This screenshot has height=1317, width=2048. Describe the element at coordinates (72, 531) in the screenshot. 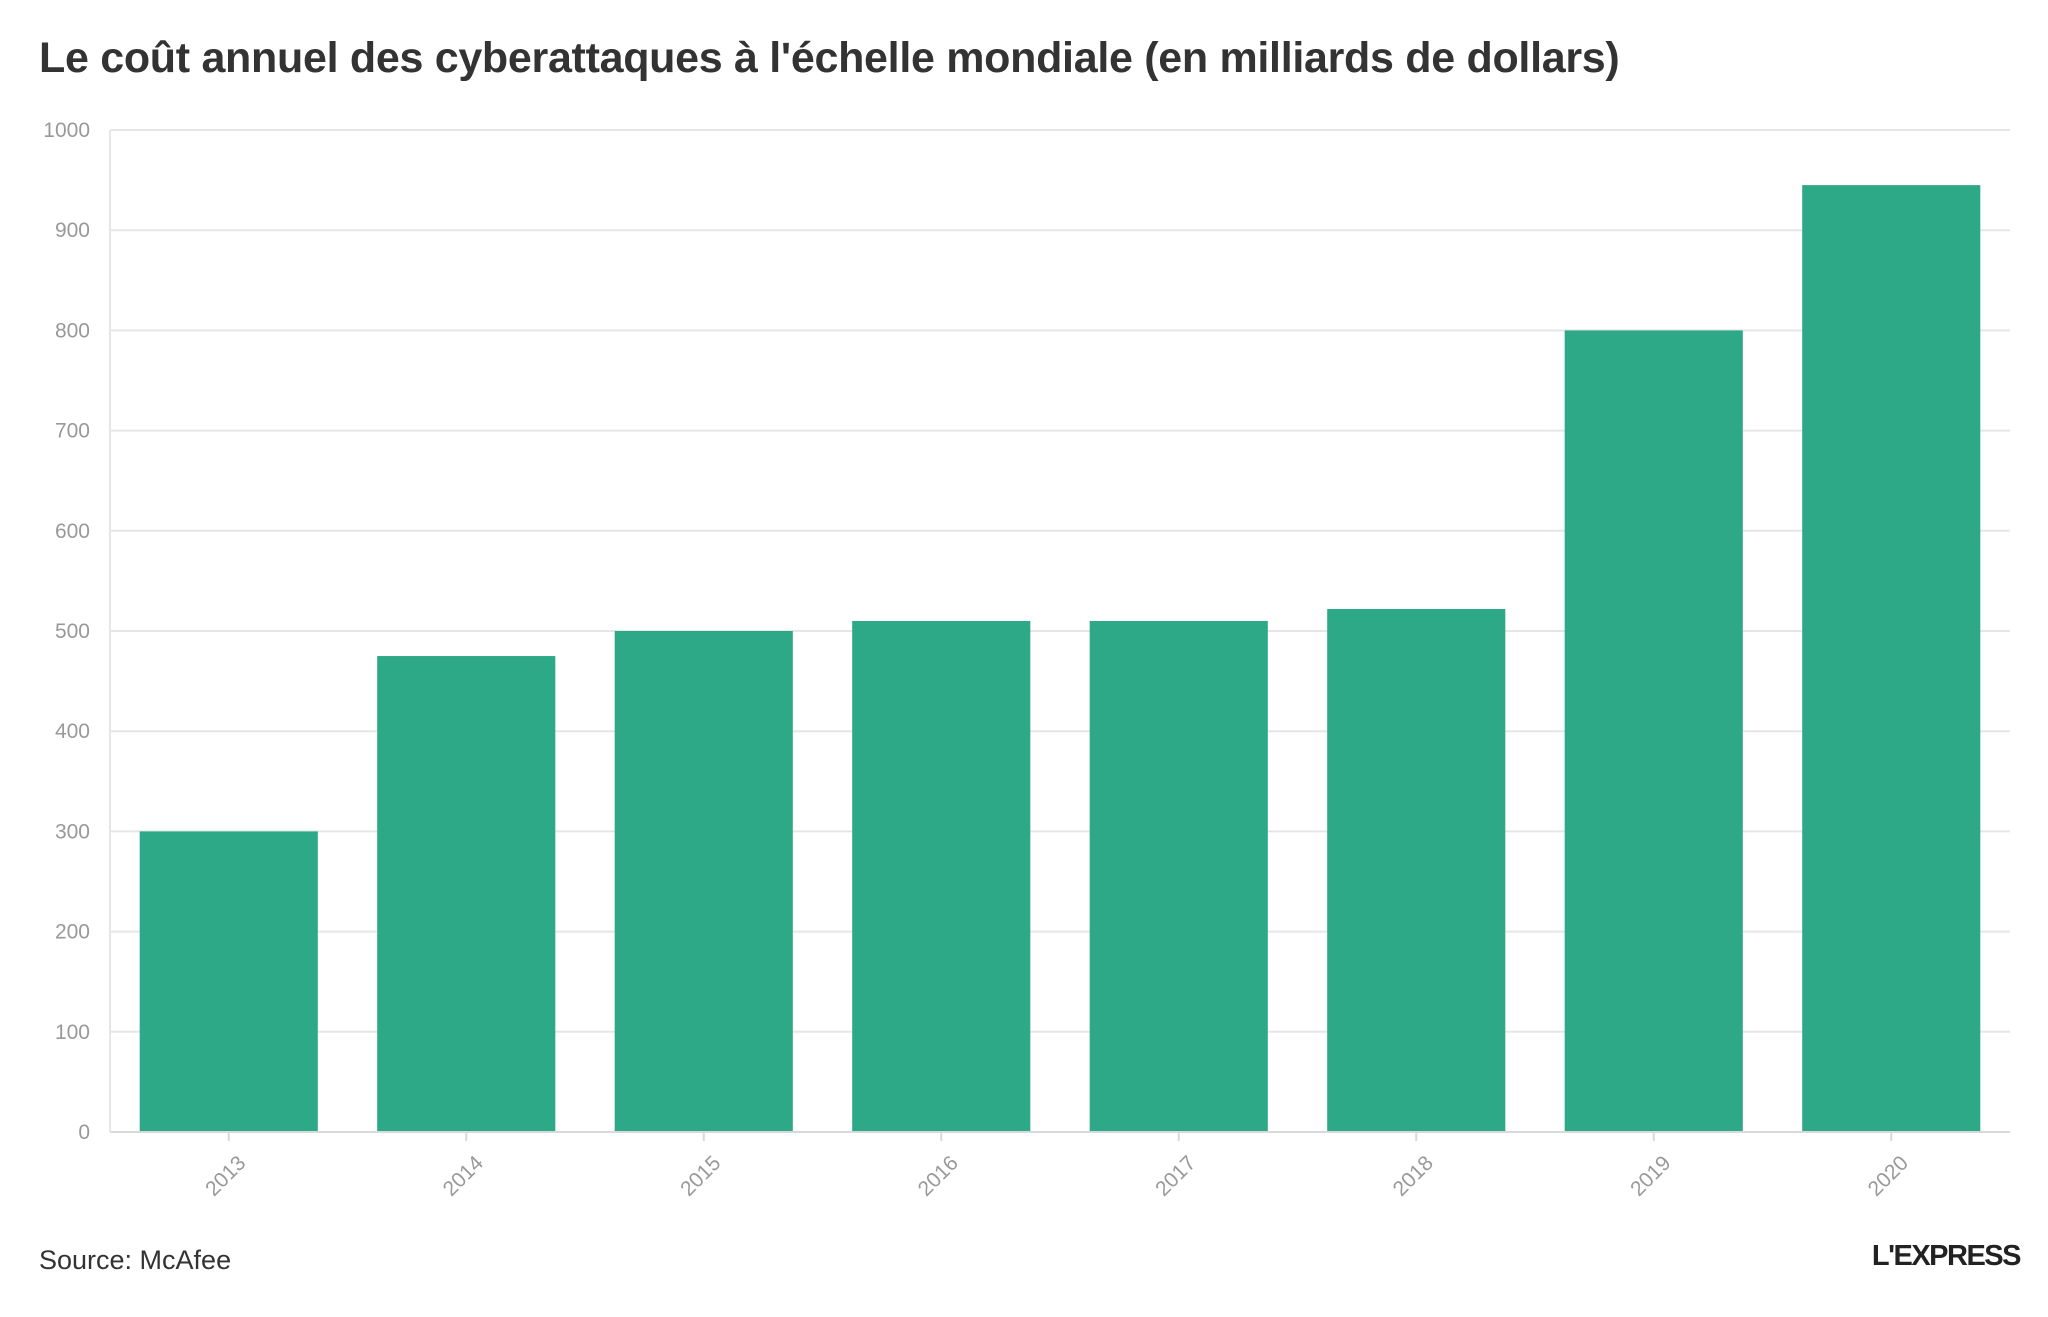

I see `y-tick-label: 600` at that location.